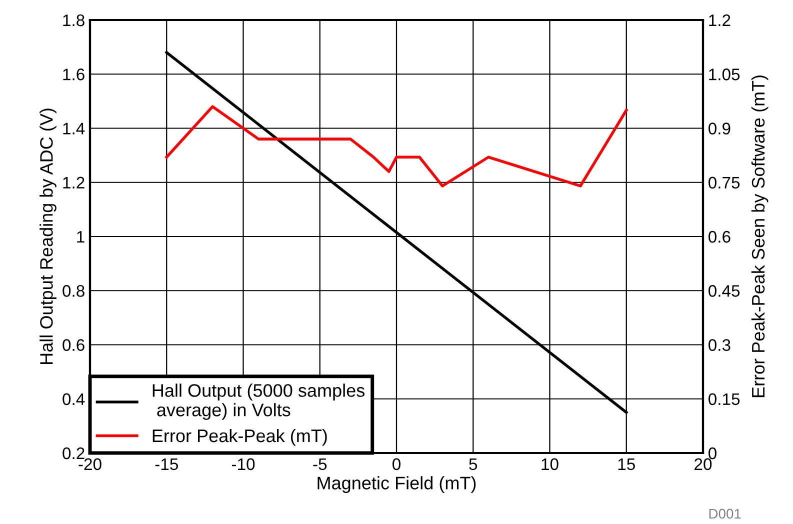 The image size is (793, 524). What do you see at coordinates (396, 464) in the screenshot?
I see `x-tick-label: 0` at bounding box center [396, 464].